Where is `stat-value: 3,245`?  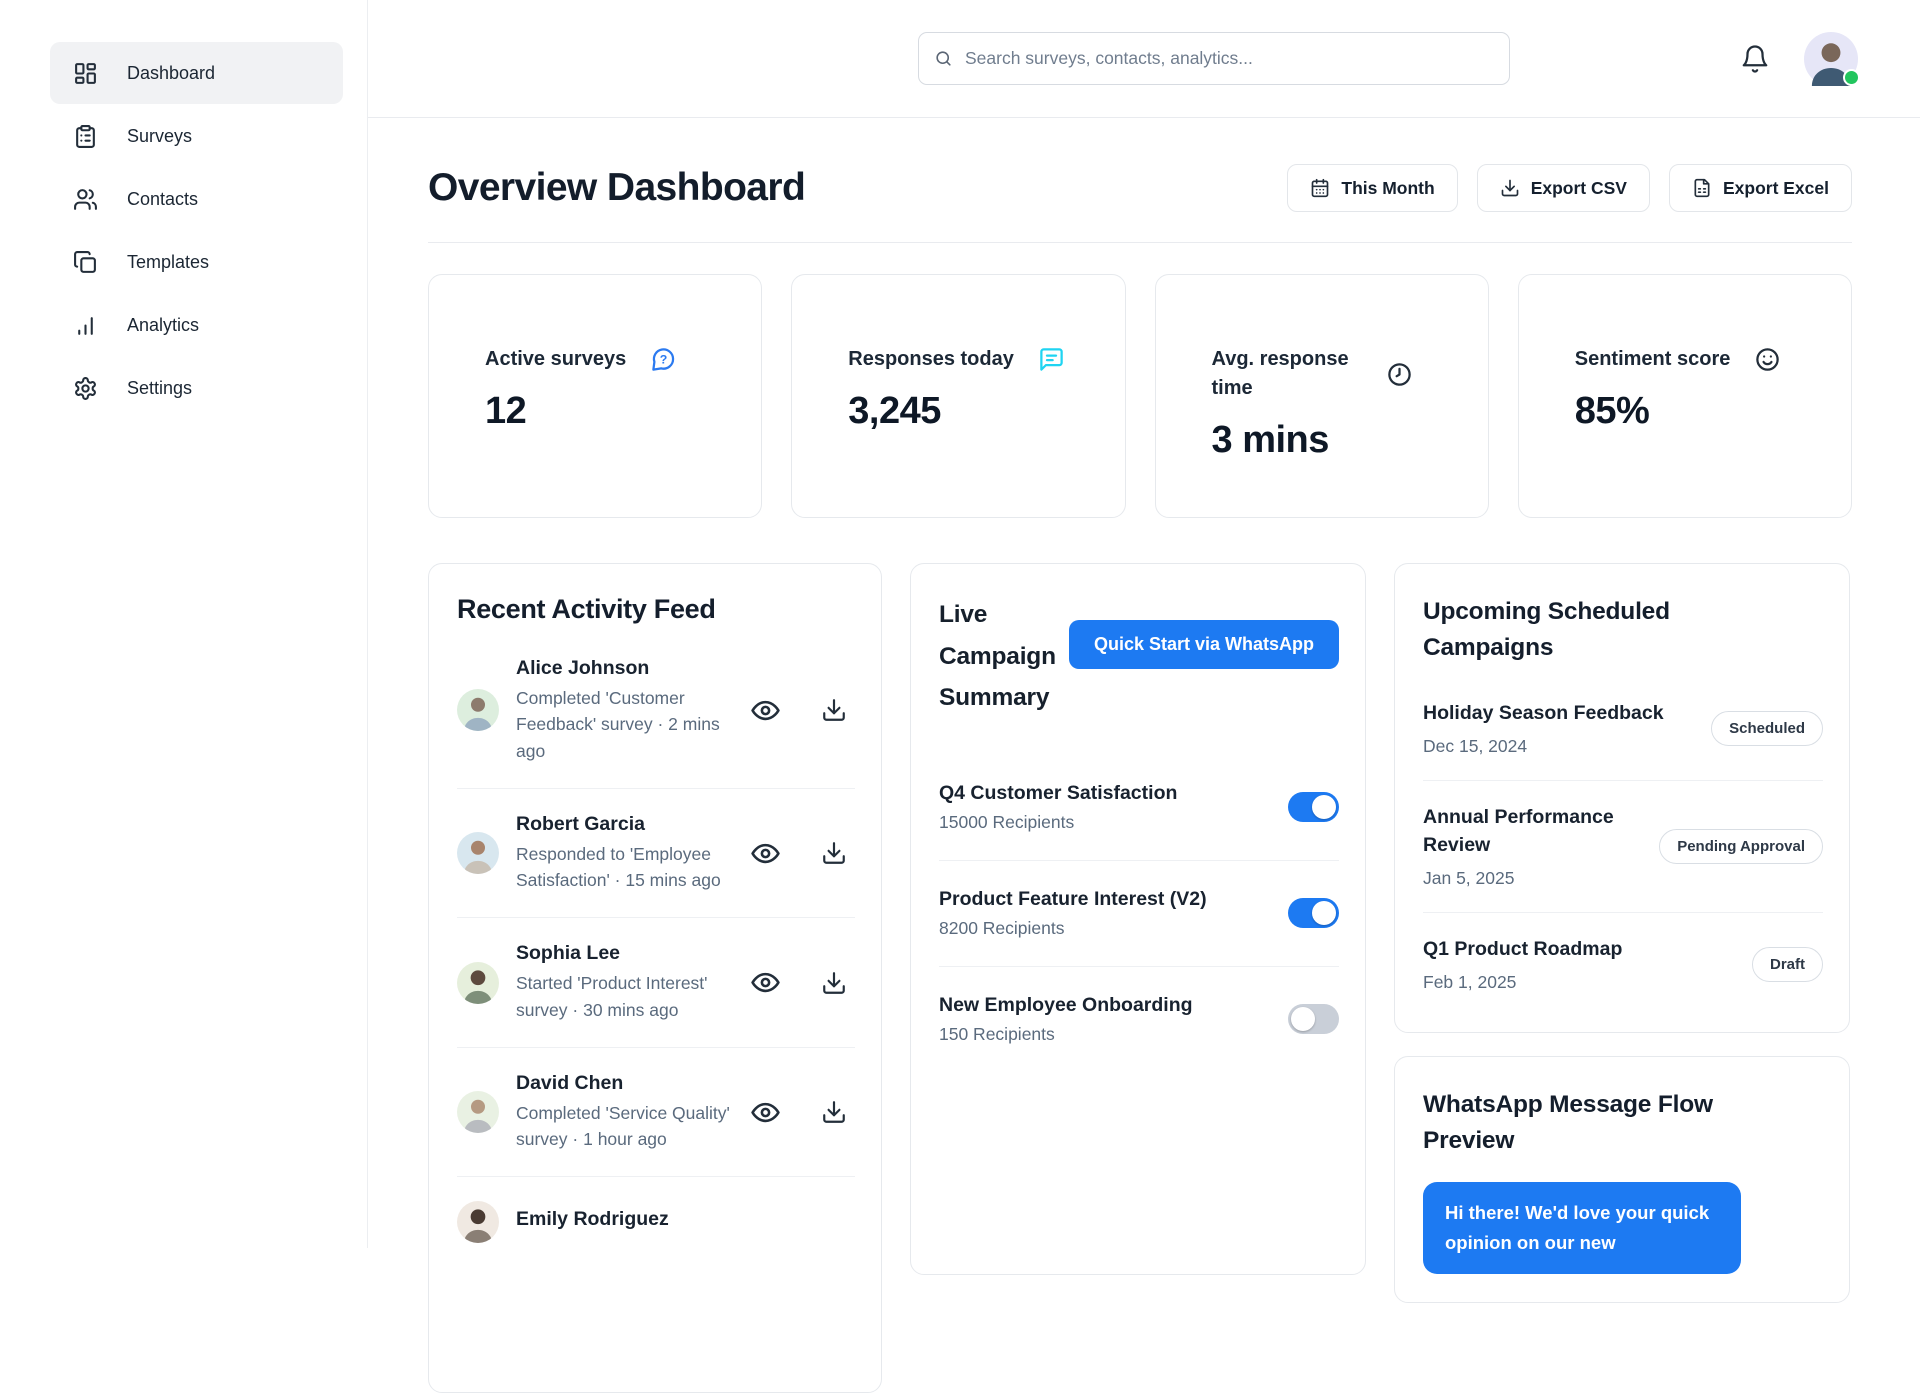 stat-value: 3,245 is located at coordinates (894, 411).